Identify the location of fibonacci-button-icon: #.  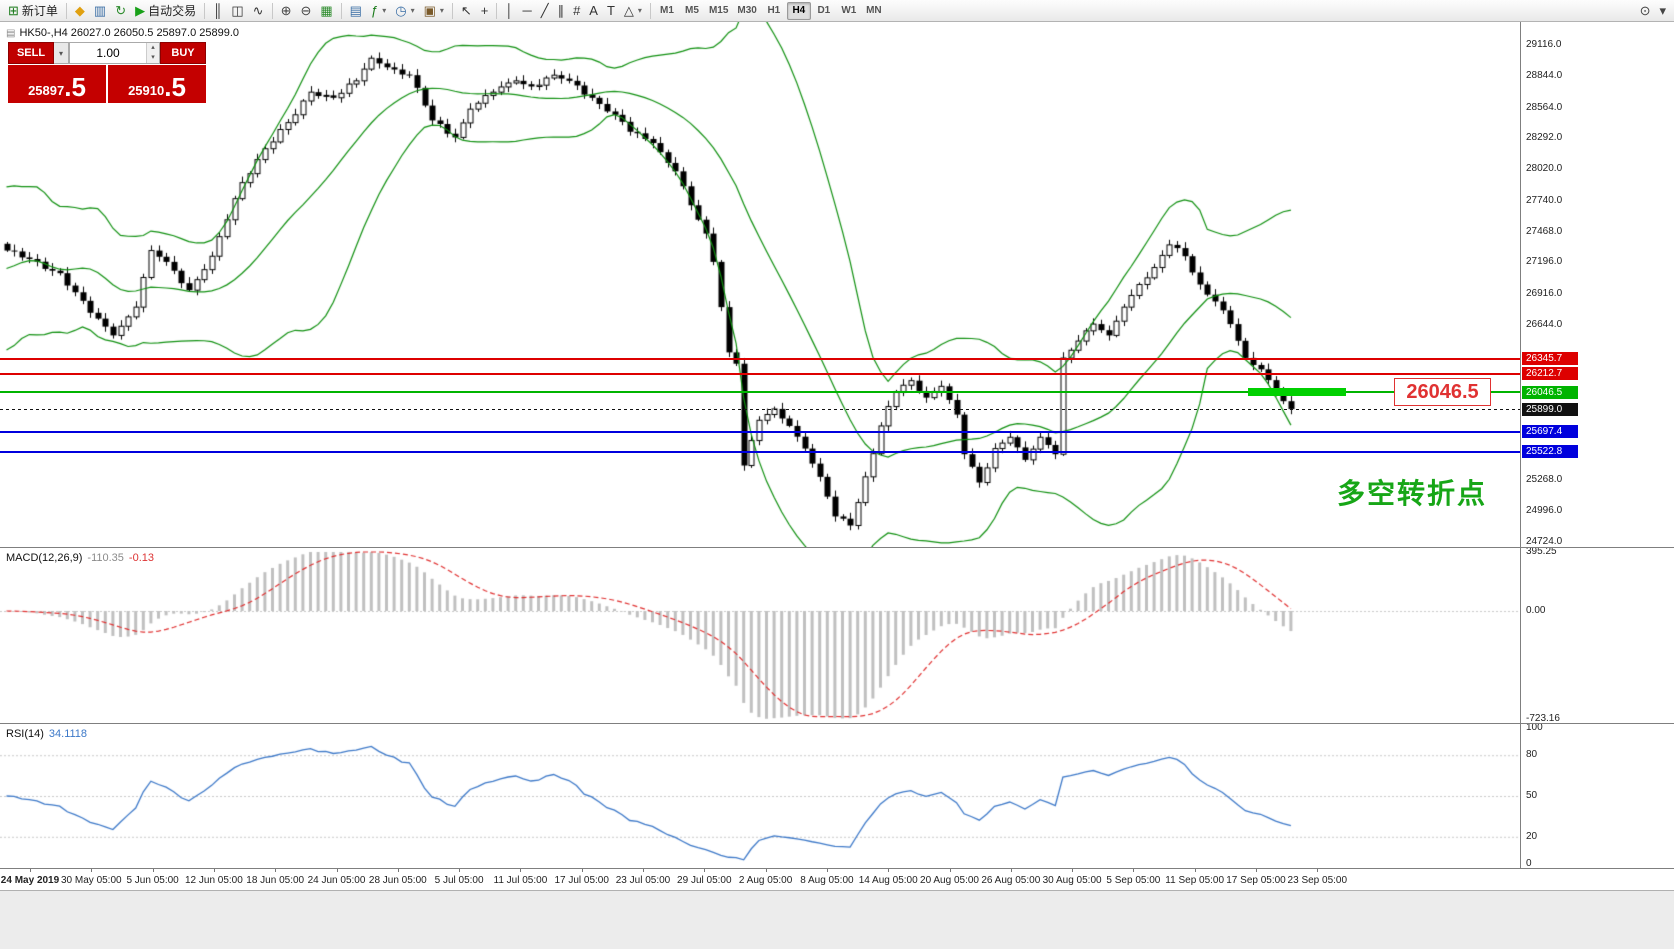
(577, 10).